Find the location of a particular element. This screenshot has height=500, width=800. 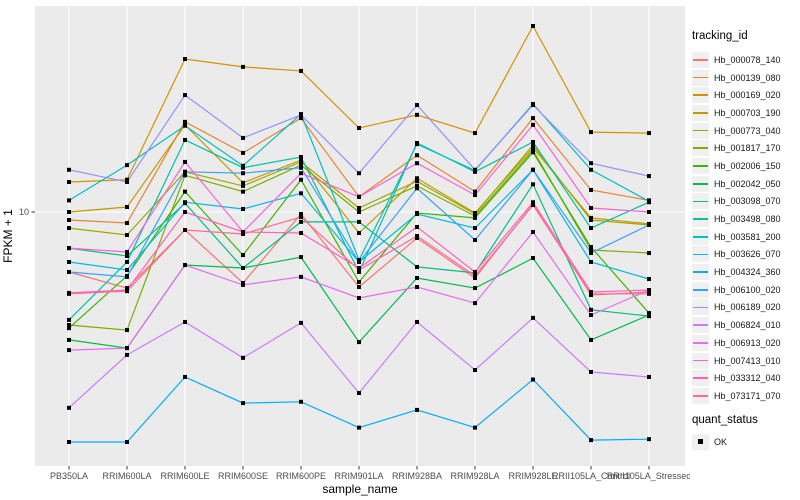

x-axis-title: sample_name is located at coordinates (360, 489).